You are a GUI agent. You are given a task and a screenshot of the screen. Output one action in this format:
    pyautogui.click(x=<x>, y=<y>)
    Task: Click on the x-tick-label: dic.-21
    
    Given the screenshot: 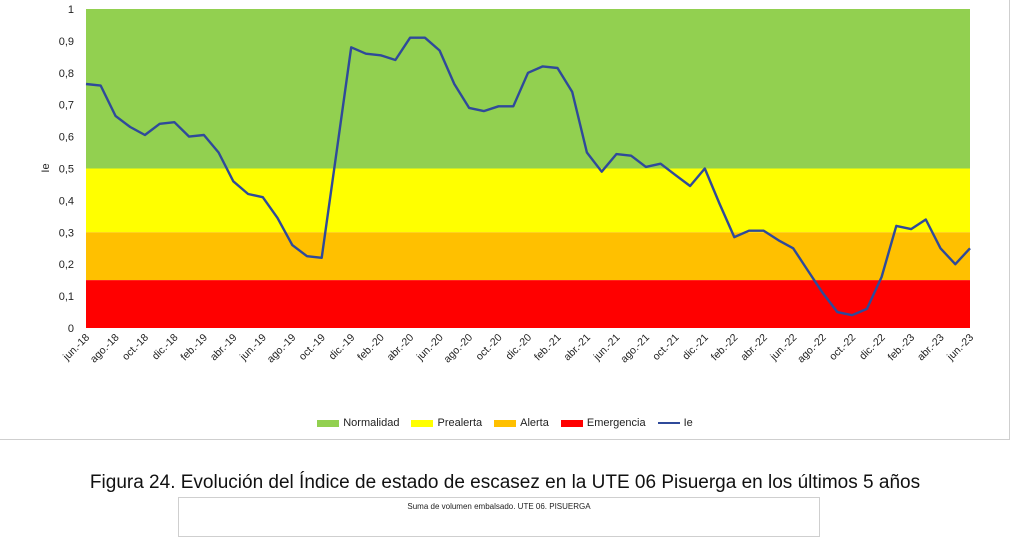 What is the action you would take?
    pyautogui.click(x=695, y=347)
    